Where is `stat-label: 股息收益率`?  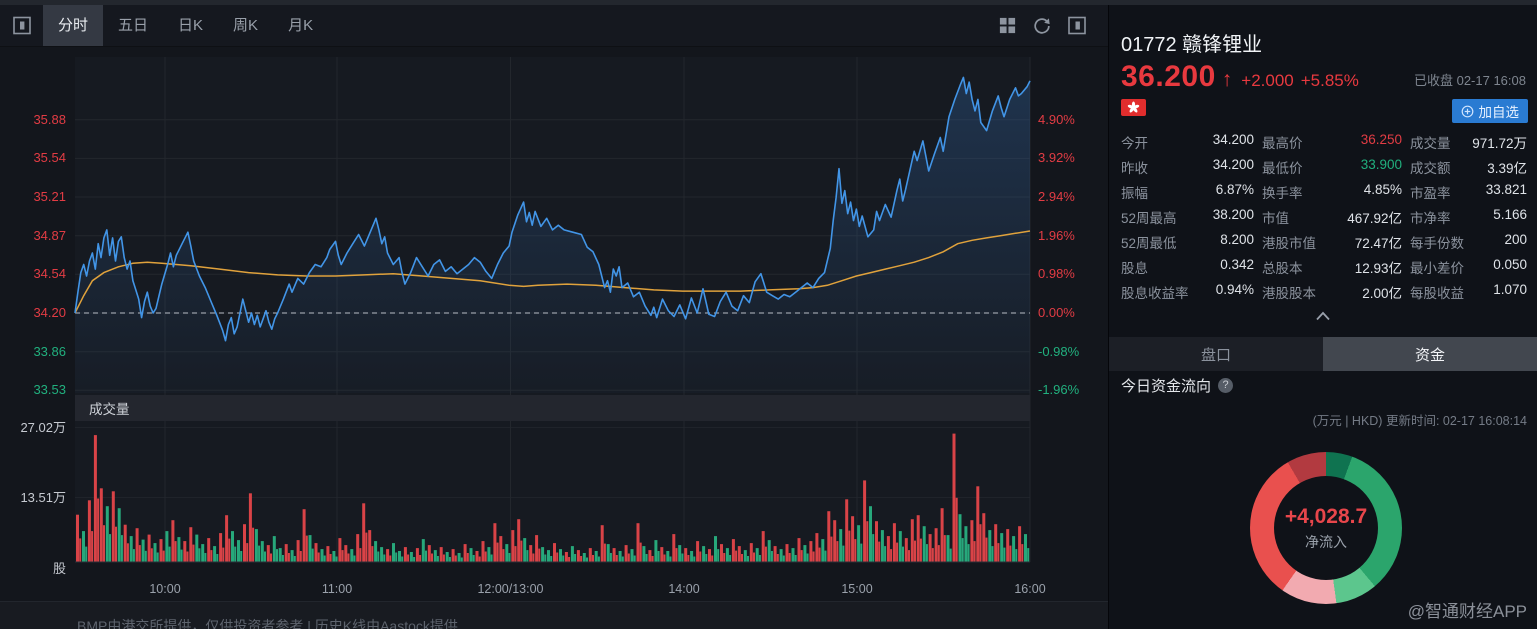 stat-label: 股息收益率 is located at coordinates (1155, 293).